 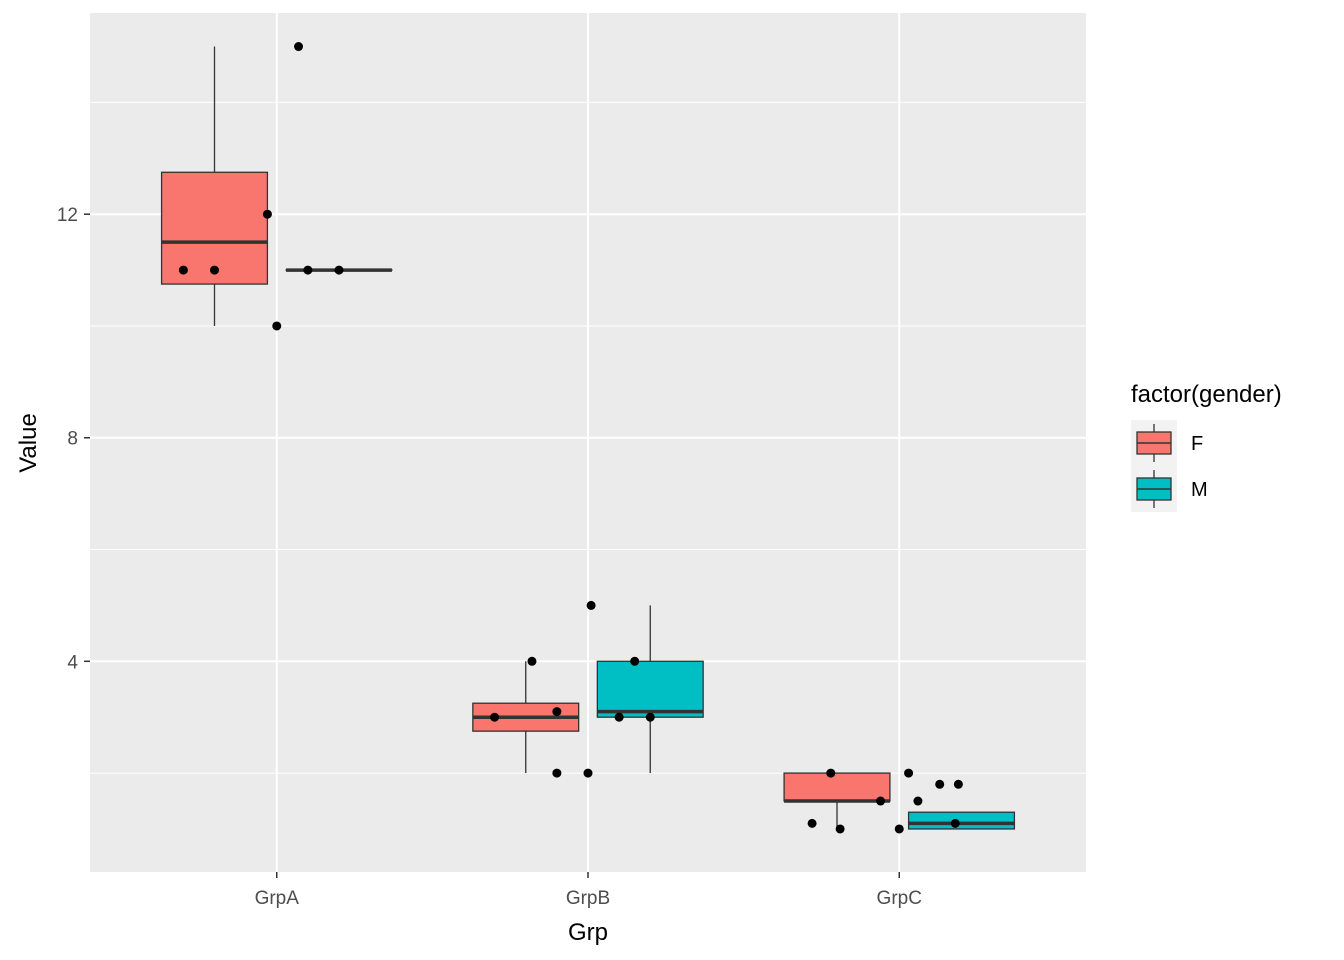 What do you see at coordinates (837, 787) in the screenshot?
I see `box-F-GrpC` at bounding box center [837, 787].